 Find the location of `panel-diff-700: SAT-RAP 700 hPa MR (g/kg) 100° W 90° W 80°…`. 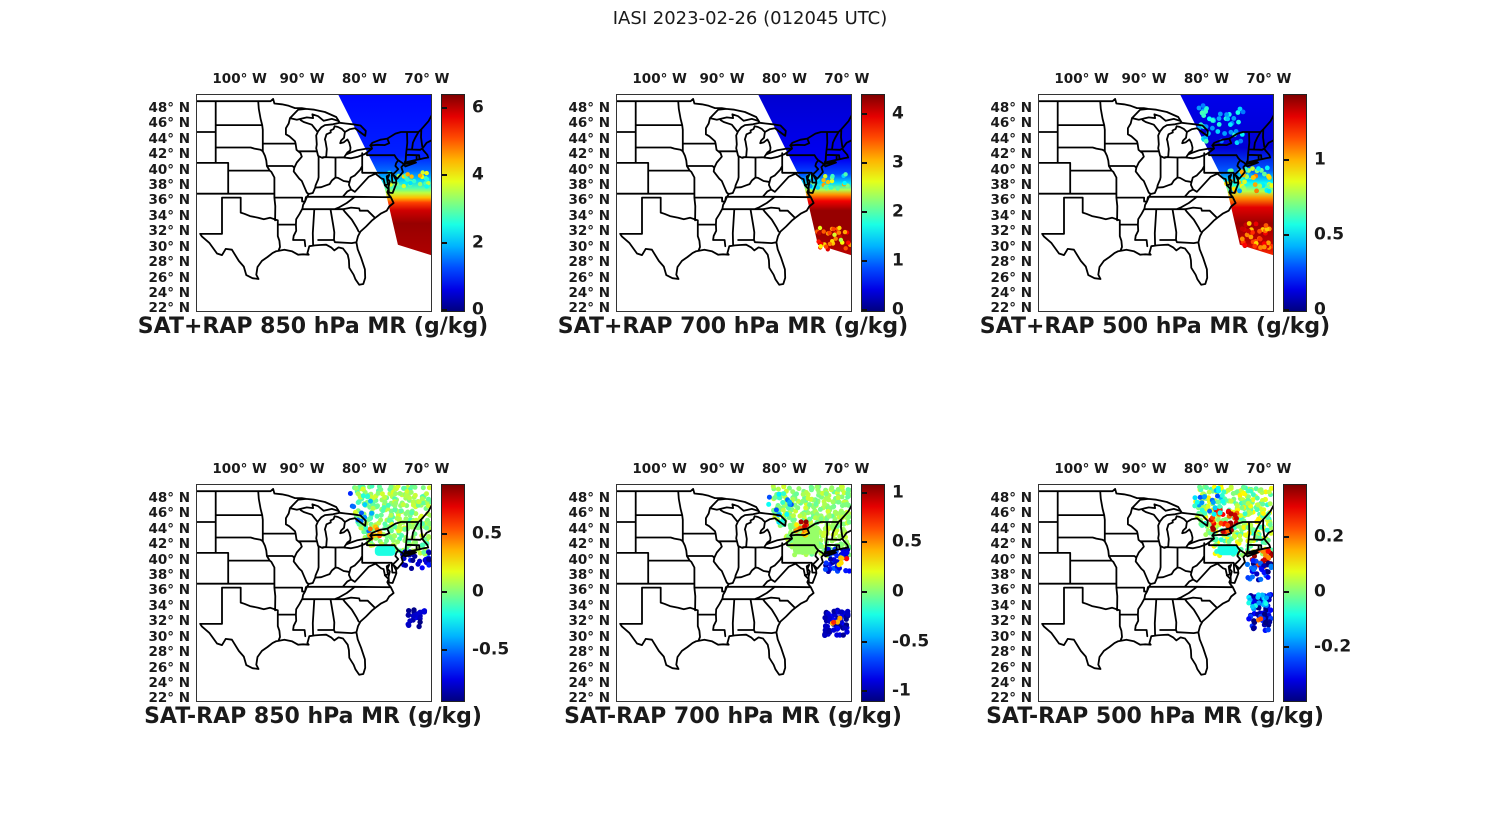

panel-diff-700: SAT-RAP 700 hPa MR (g/kg) 100° W 90° W 80°… is located at coordinates (755, 595).